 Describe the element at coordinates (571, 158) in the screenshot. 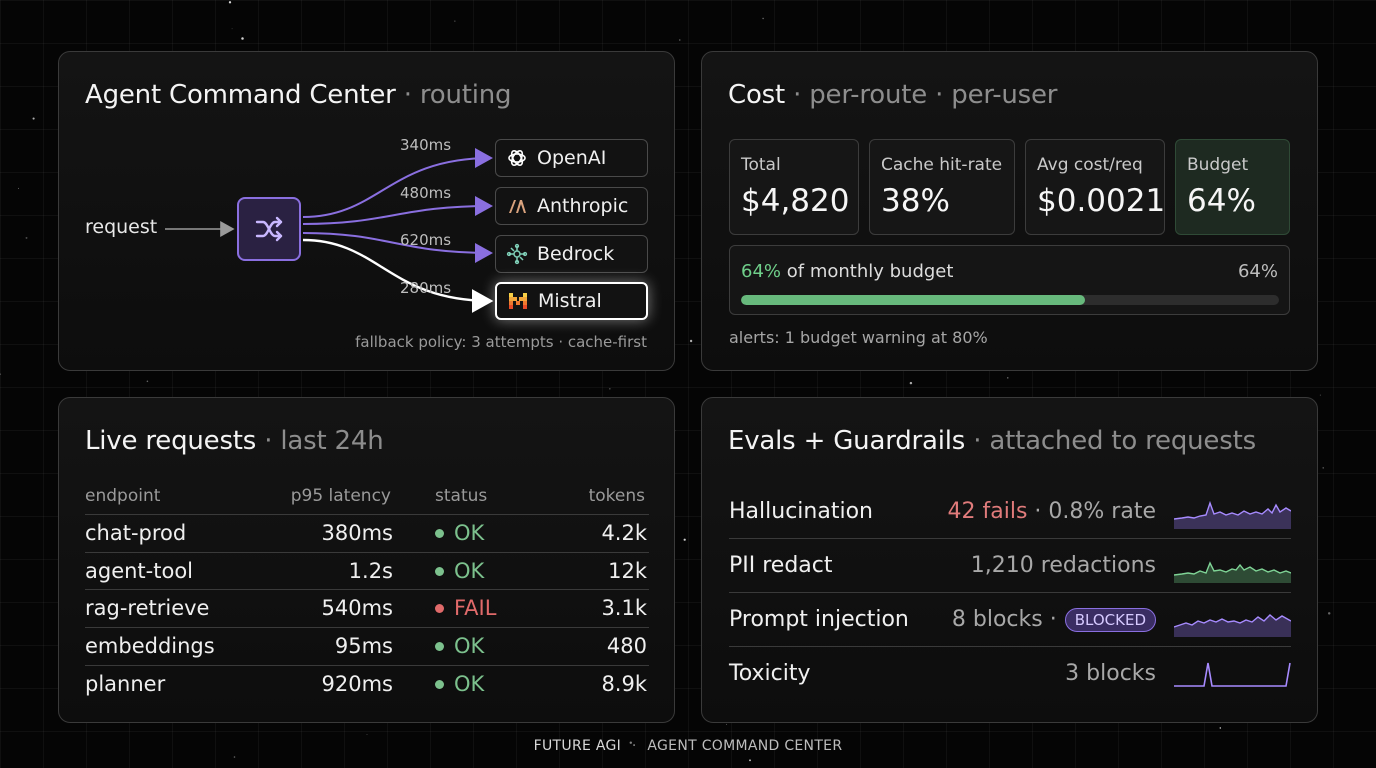

I see `provider-openai: OpenAI` at that location.